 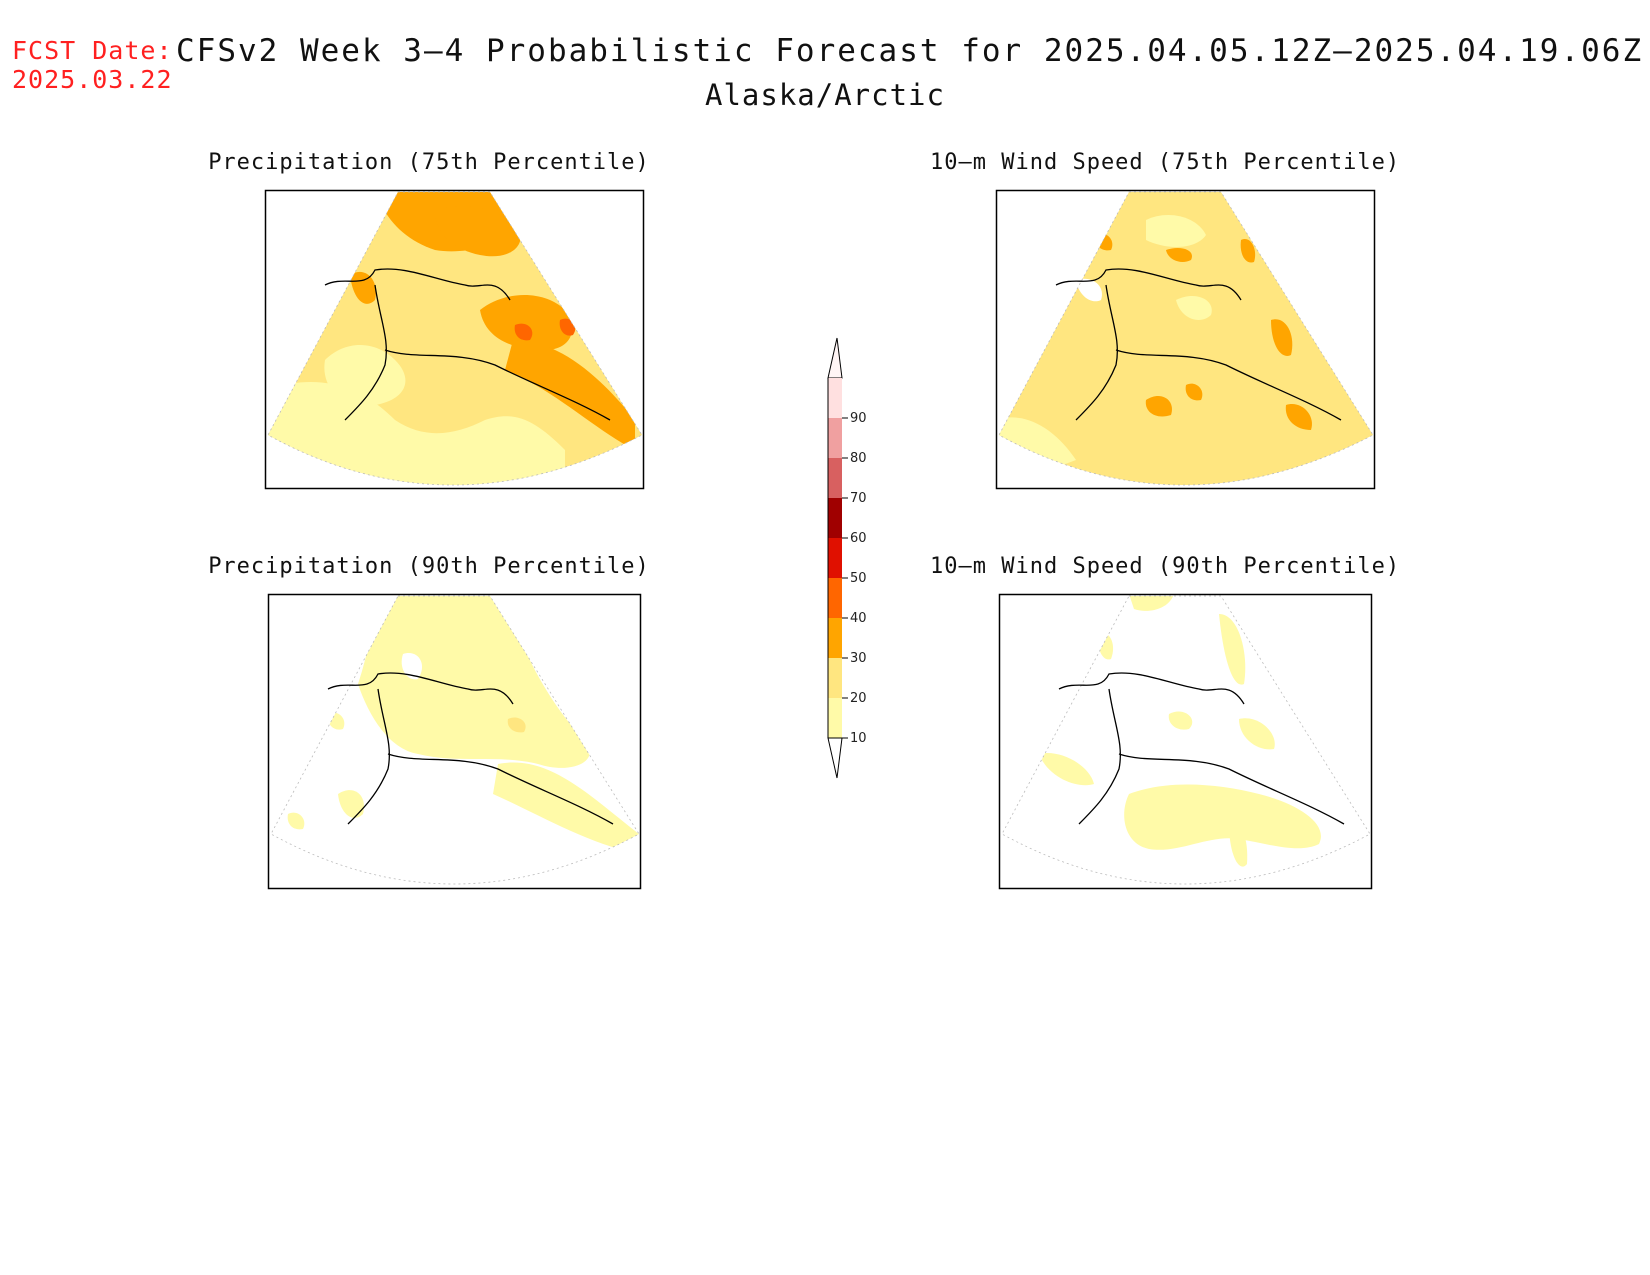 I want to click on colorbar-label-70: 70, so click(x=858, y=498).